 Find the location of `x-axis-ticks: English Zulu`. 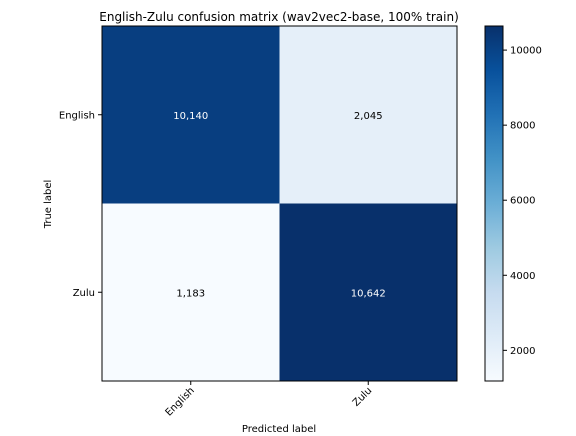

x-axis-ticks: English Zulu is located at coordinates (269, 400).